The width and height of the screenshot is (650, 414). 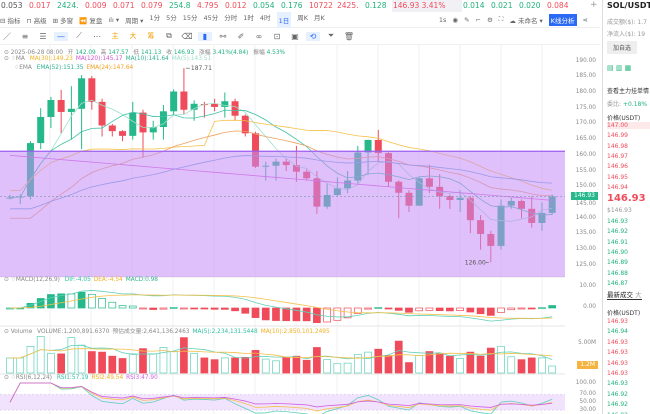 I want to click on bid-row: 146.88, so click(x=617, y=273).